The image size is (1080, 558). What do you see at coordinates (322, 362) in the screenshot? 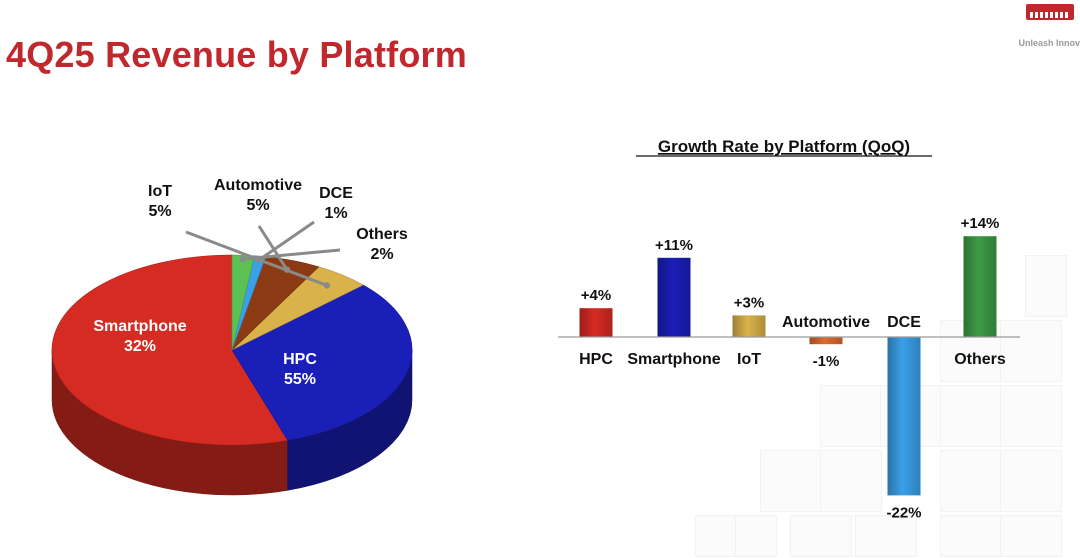
I see `pie-slice-smartphone` at bounding box center [322, 362].